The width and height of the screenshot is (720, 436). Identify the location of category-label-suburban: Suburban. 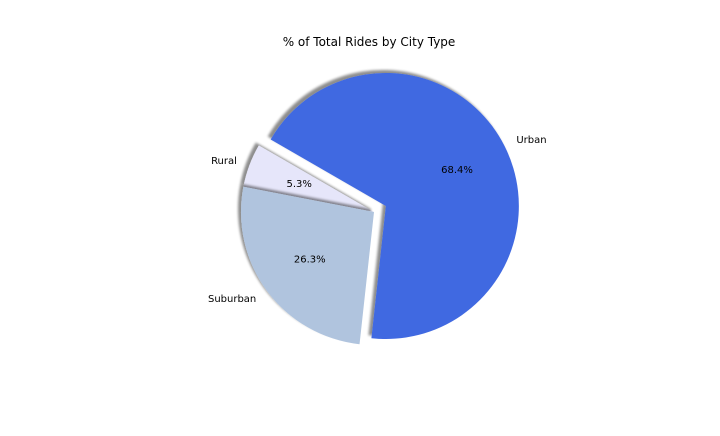
(232, 299).